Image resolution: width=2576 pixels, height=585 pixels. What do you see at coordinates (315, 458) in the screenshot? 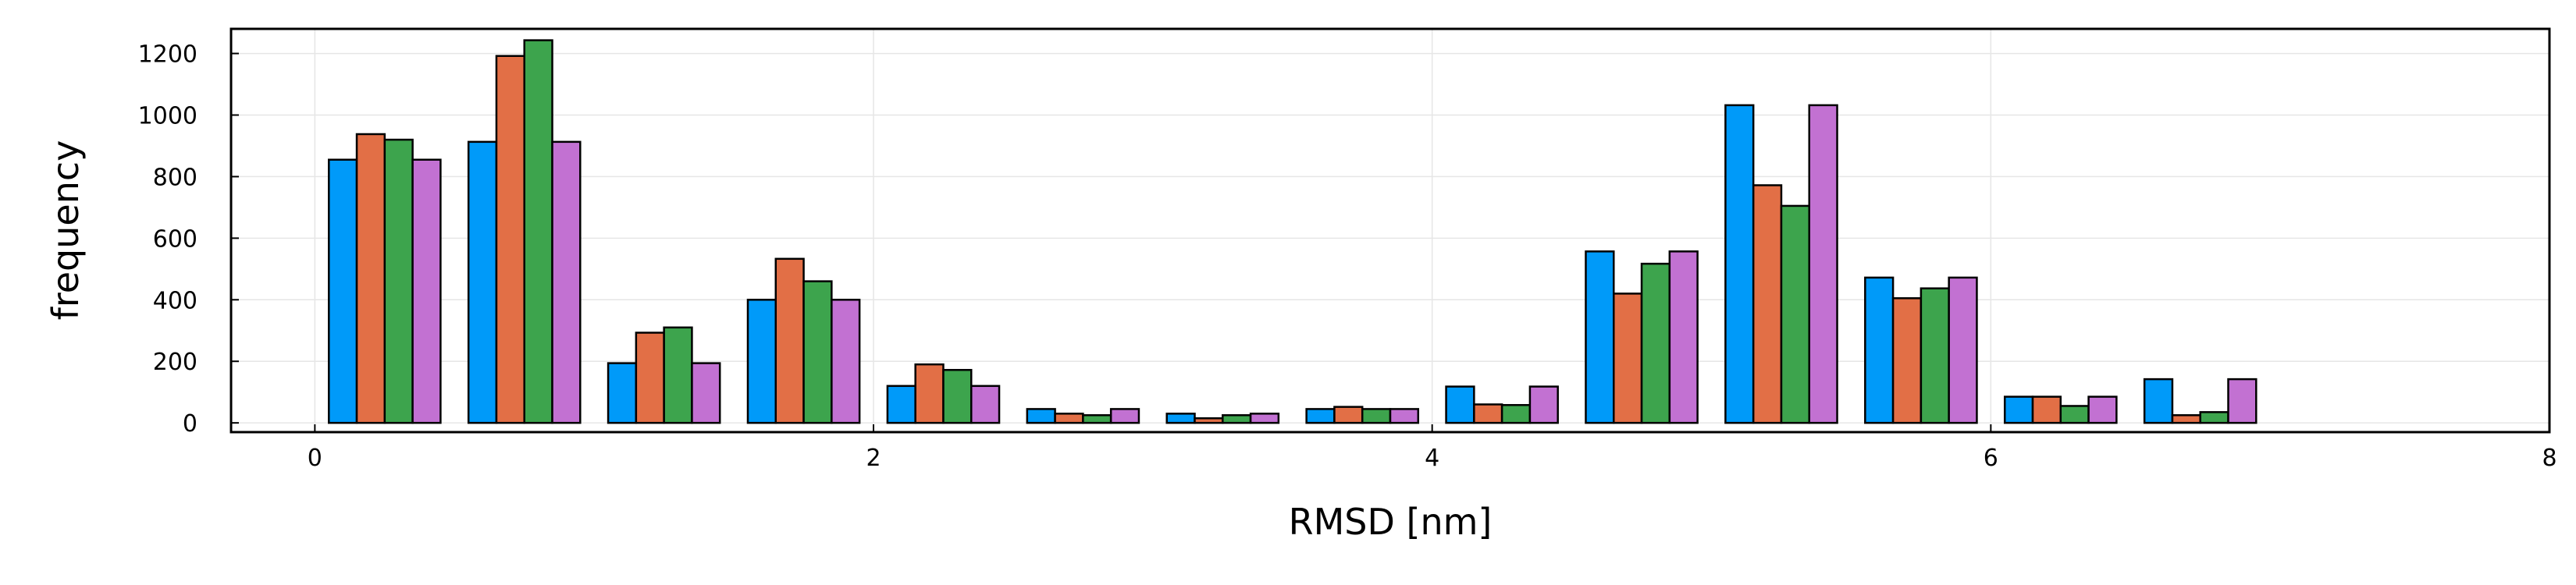
I see `x-tick-label: 0` at bounding box center [315, 458].